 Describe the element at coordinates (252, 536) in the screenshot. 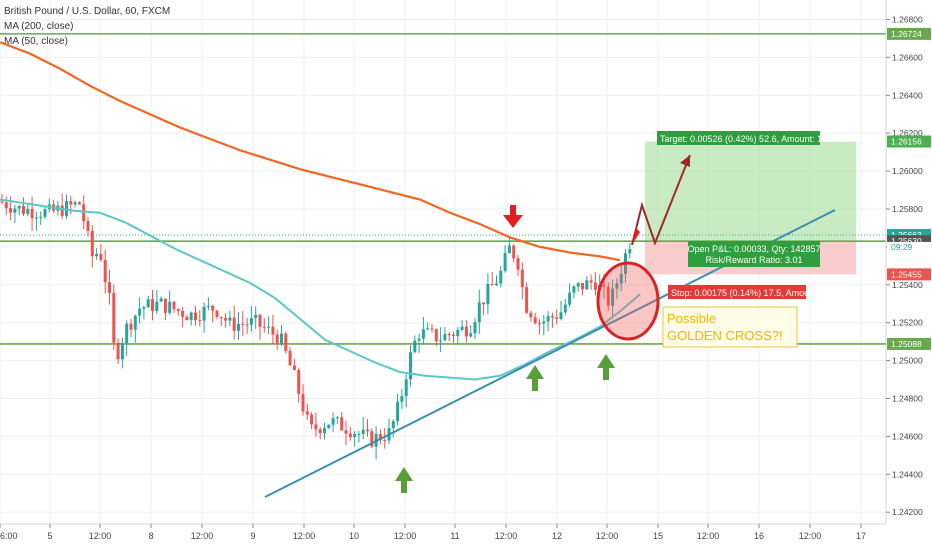

I see `x-tick-label: 9` at that location.